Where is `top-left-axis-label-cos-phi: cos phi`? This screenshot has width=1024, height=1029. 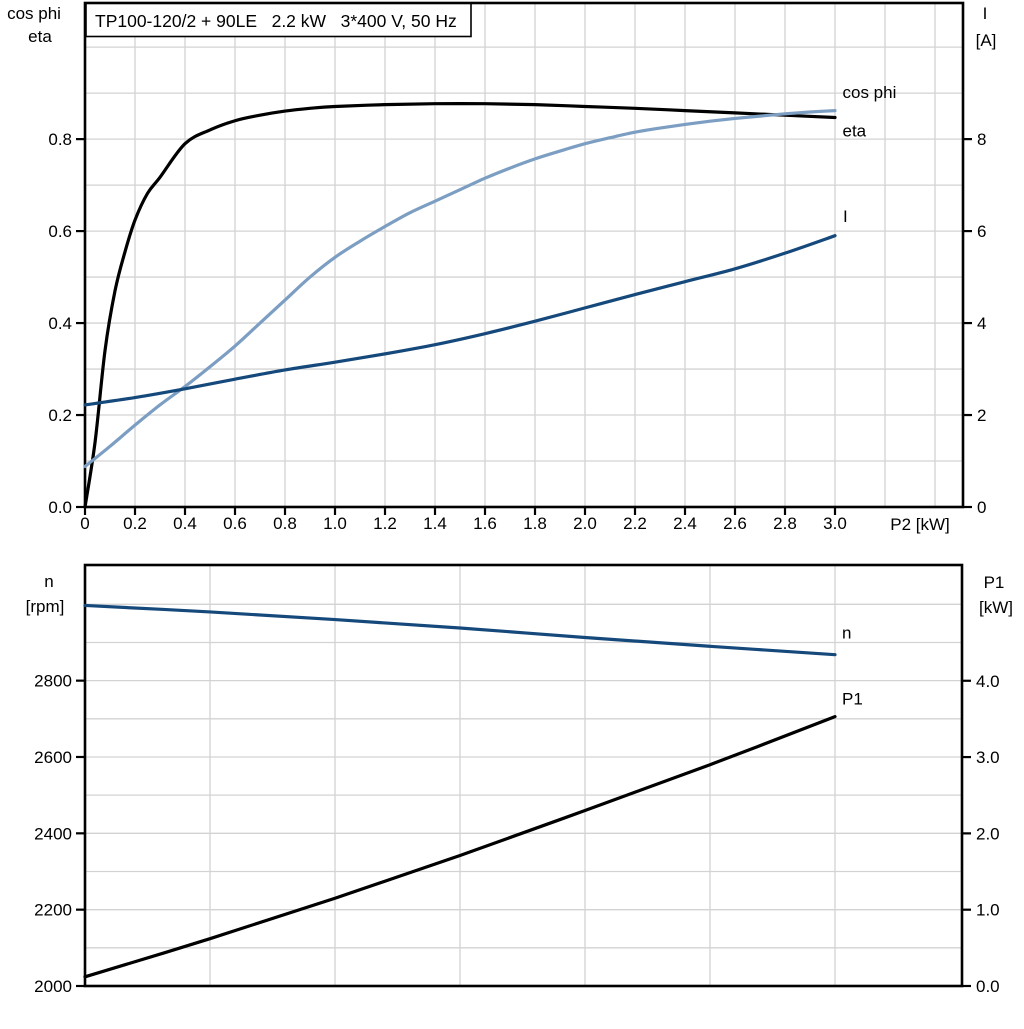 top-left-axis-label-cos-phi: cos phi is located at coordinates (34, 13).